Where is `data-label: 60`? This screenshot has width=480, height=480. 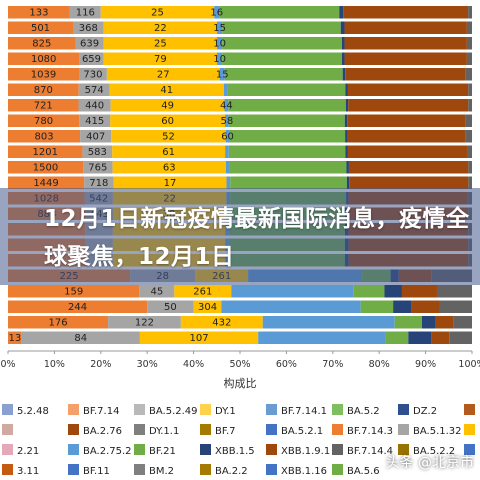
data-label: 60 is located at coordinates (227, 137).